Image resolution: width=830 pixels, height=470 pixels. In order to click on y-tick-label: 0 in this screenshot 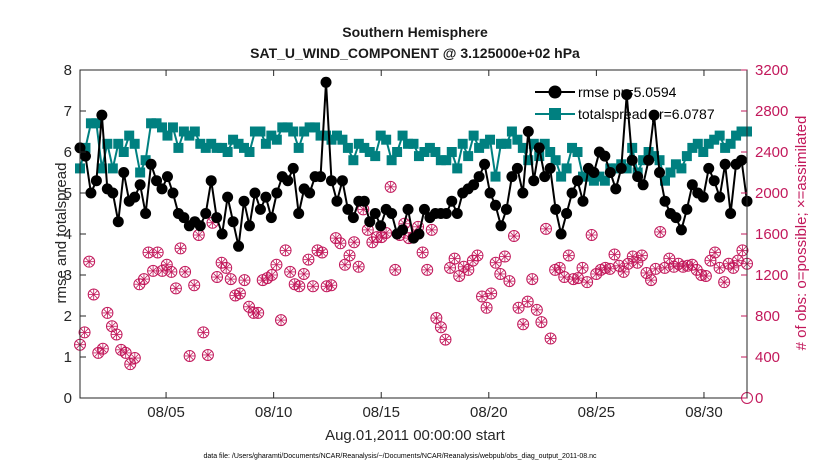, I will do `click(68, 398)`.